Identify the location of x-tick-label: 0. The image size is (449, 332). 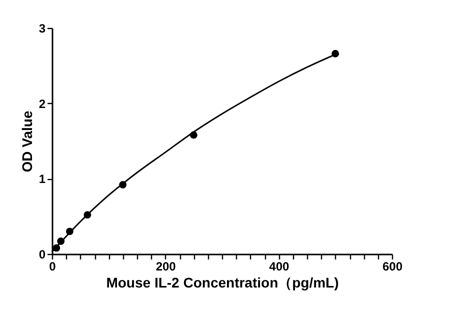
(52, 267).